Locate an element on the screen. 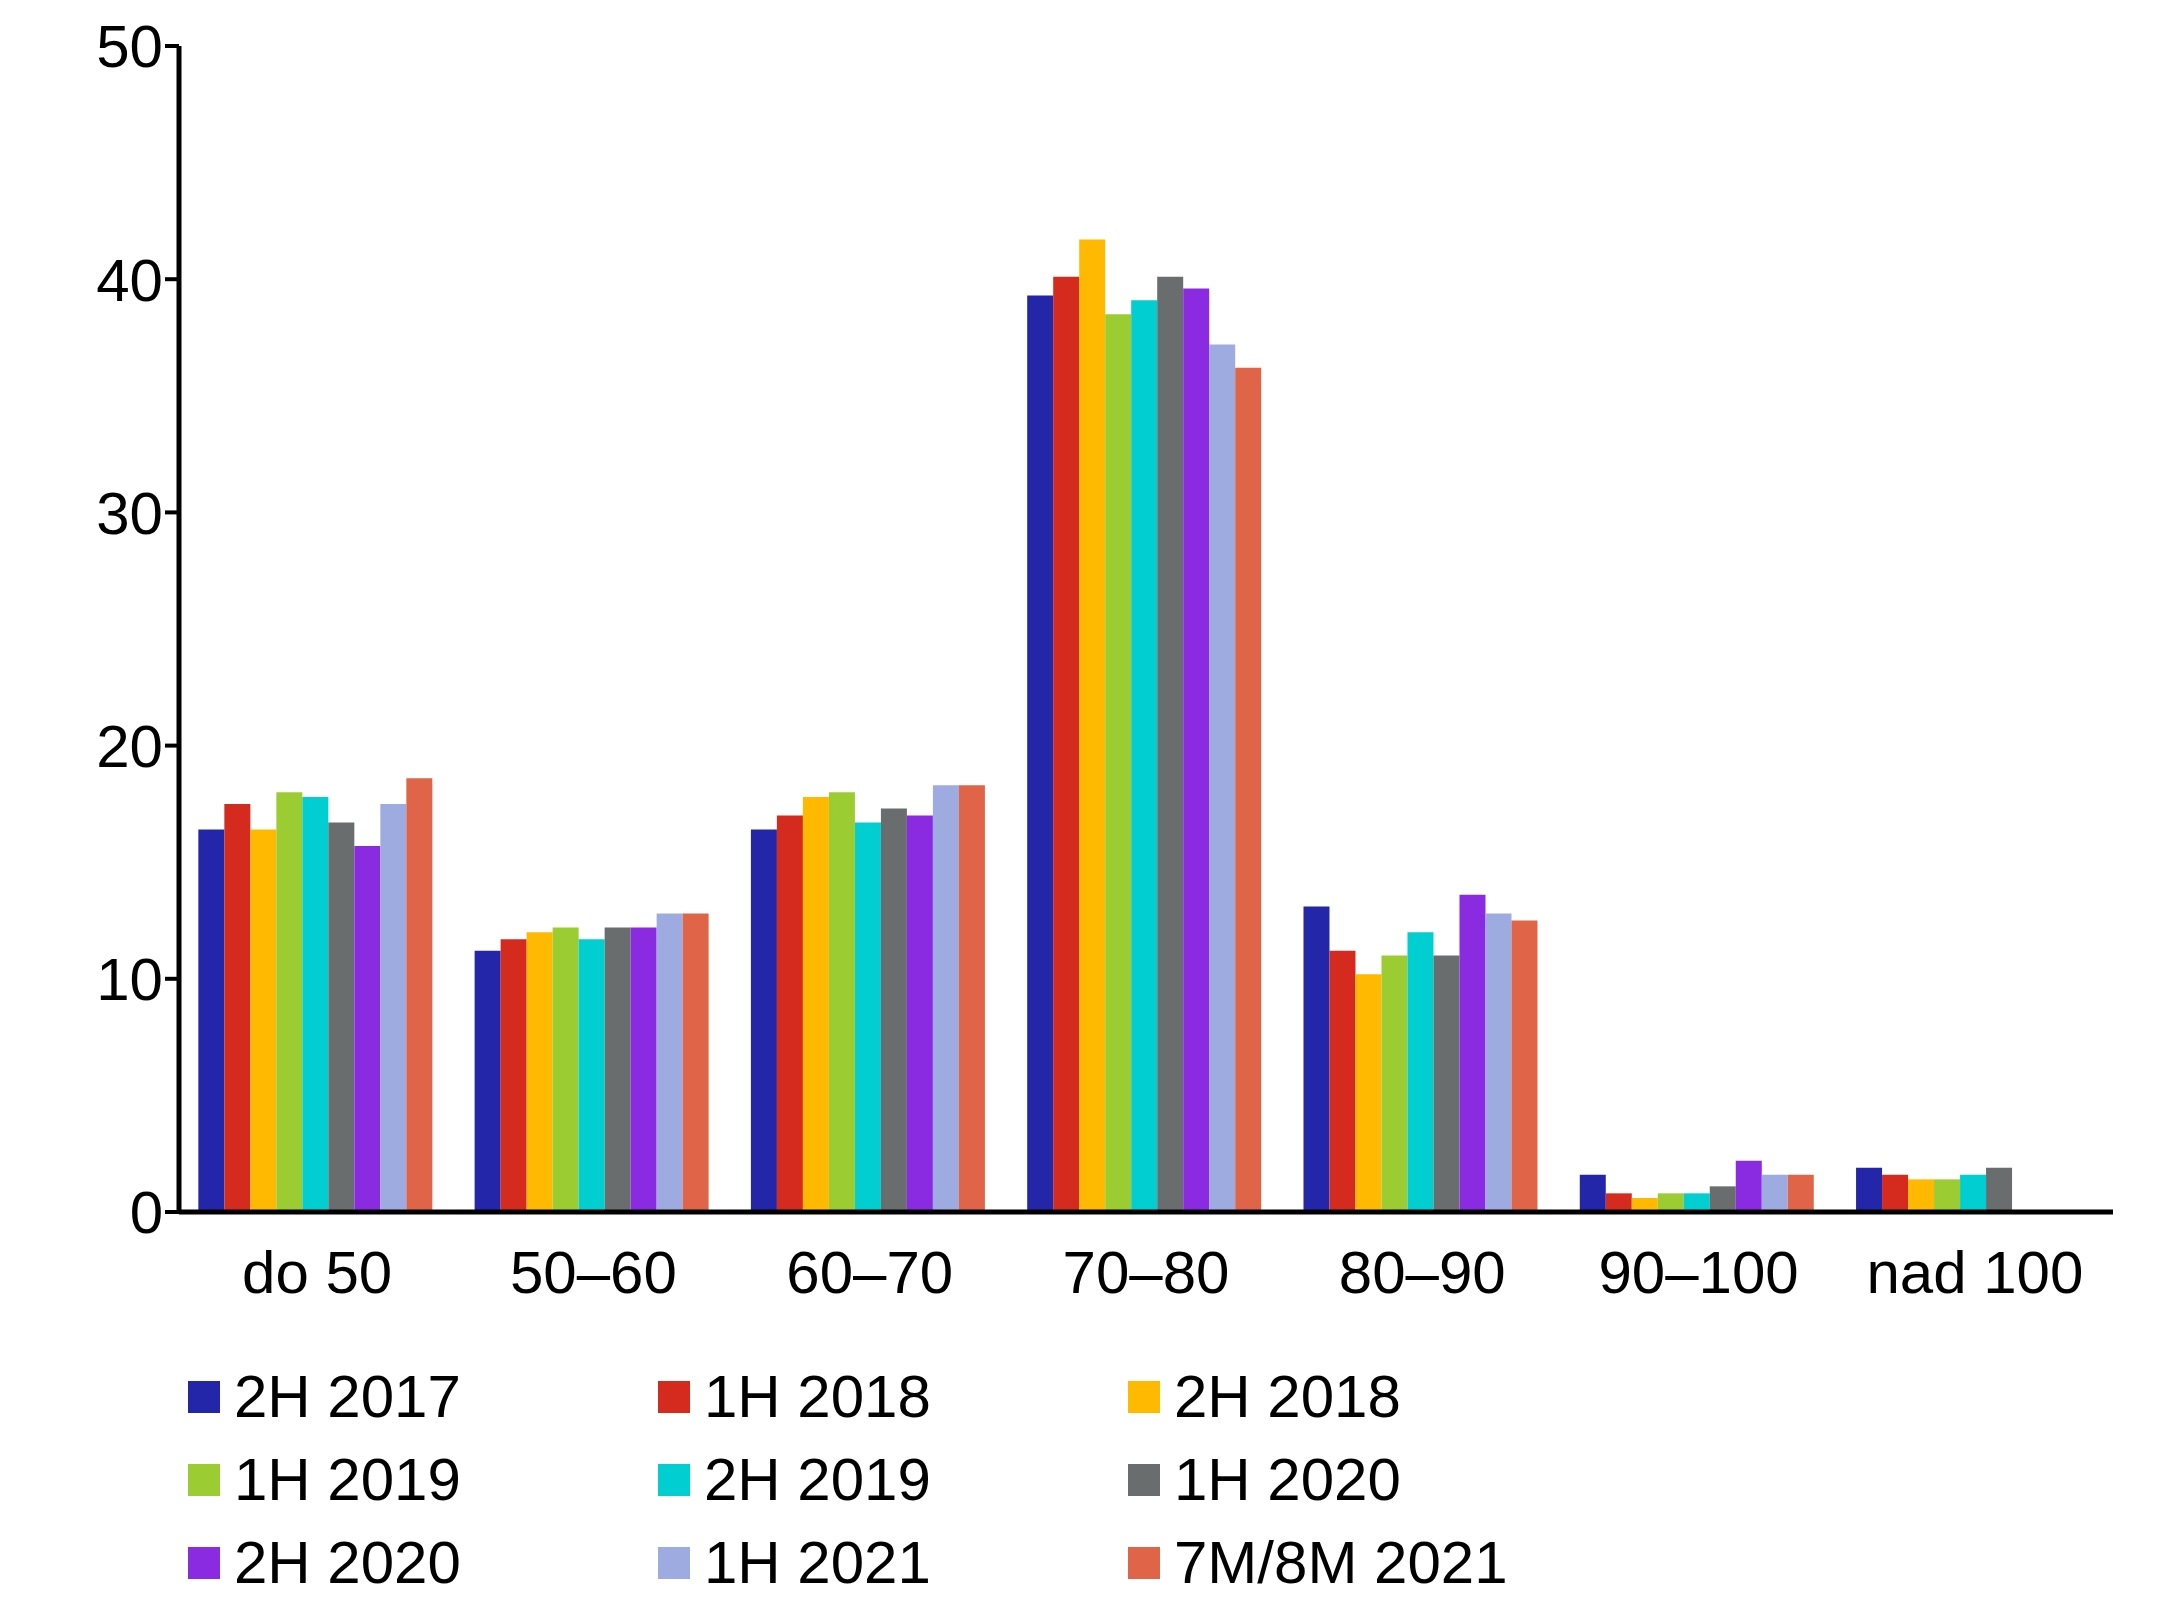  legend-label: 2H 2020 is located at coordinates (347, 1562).